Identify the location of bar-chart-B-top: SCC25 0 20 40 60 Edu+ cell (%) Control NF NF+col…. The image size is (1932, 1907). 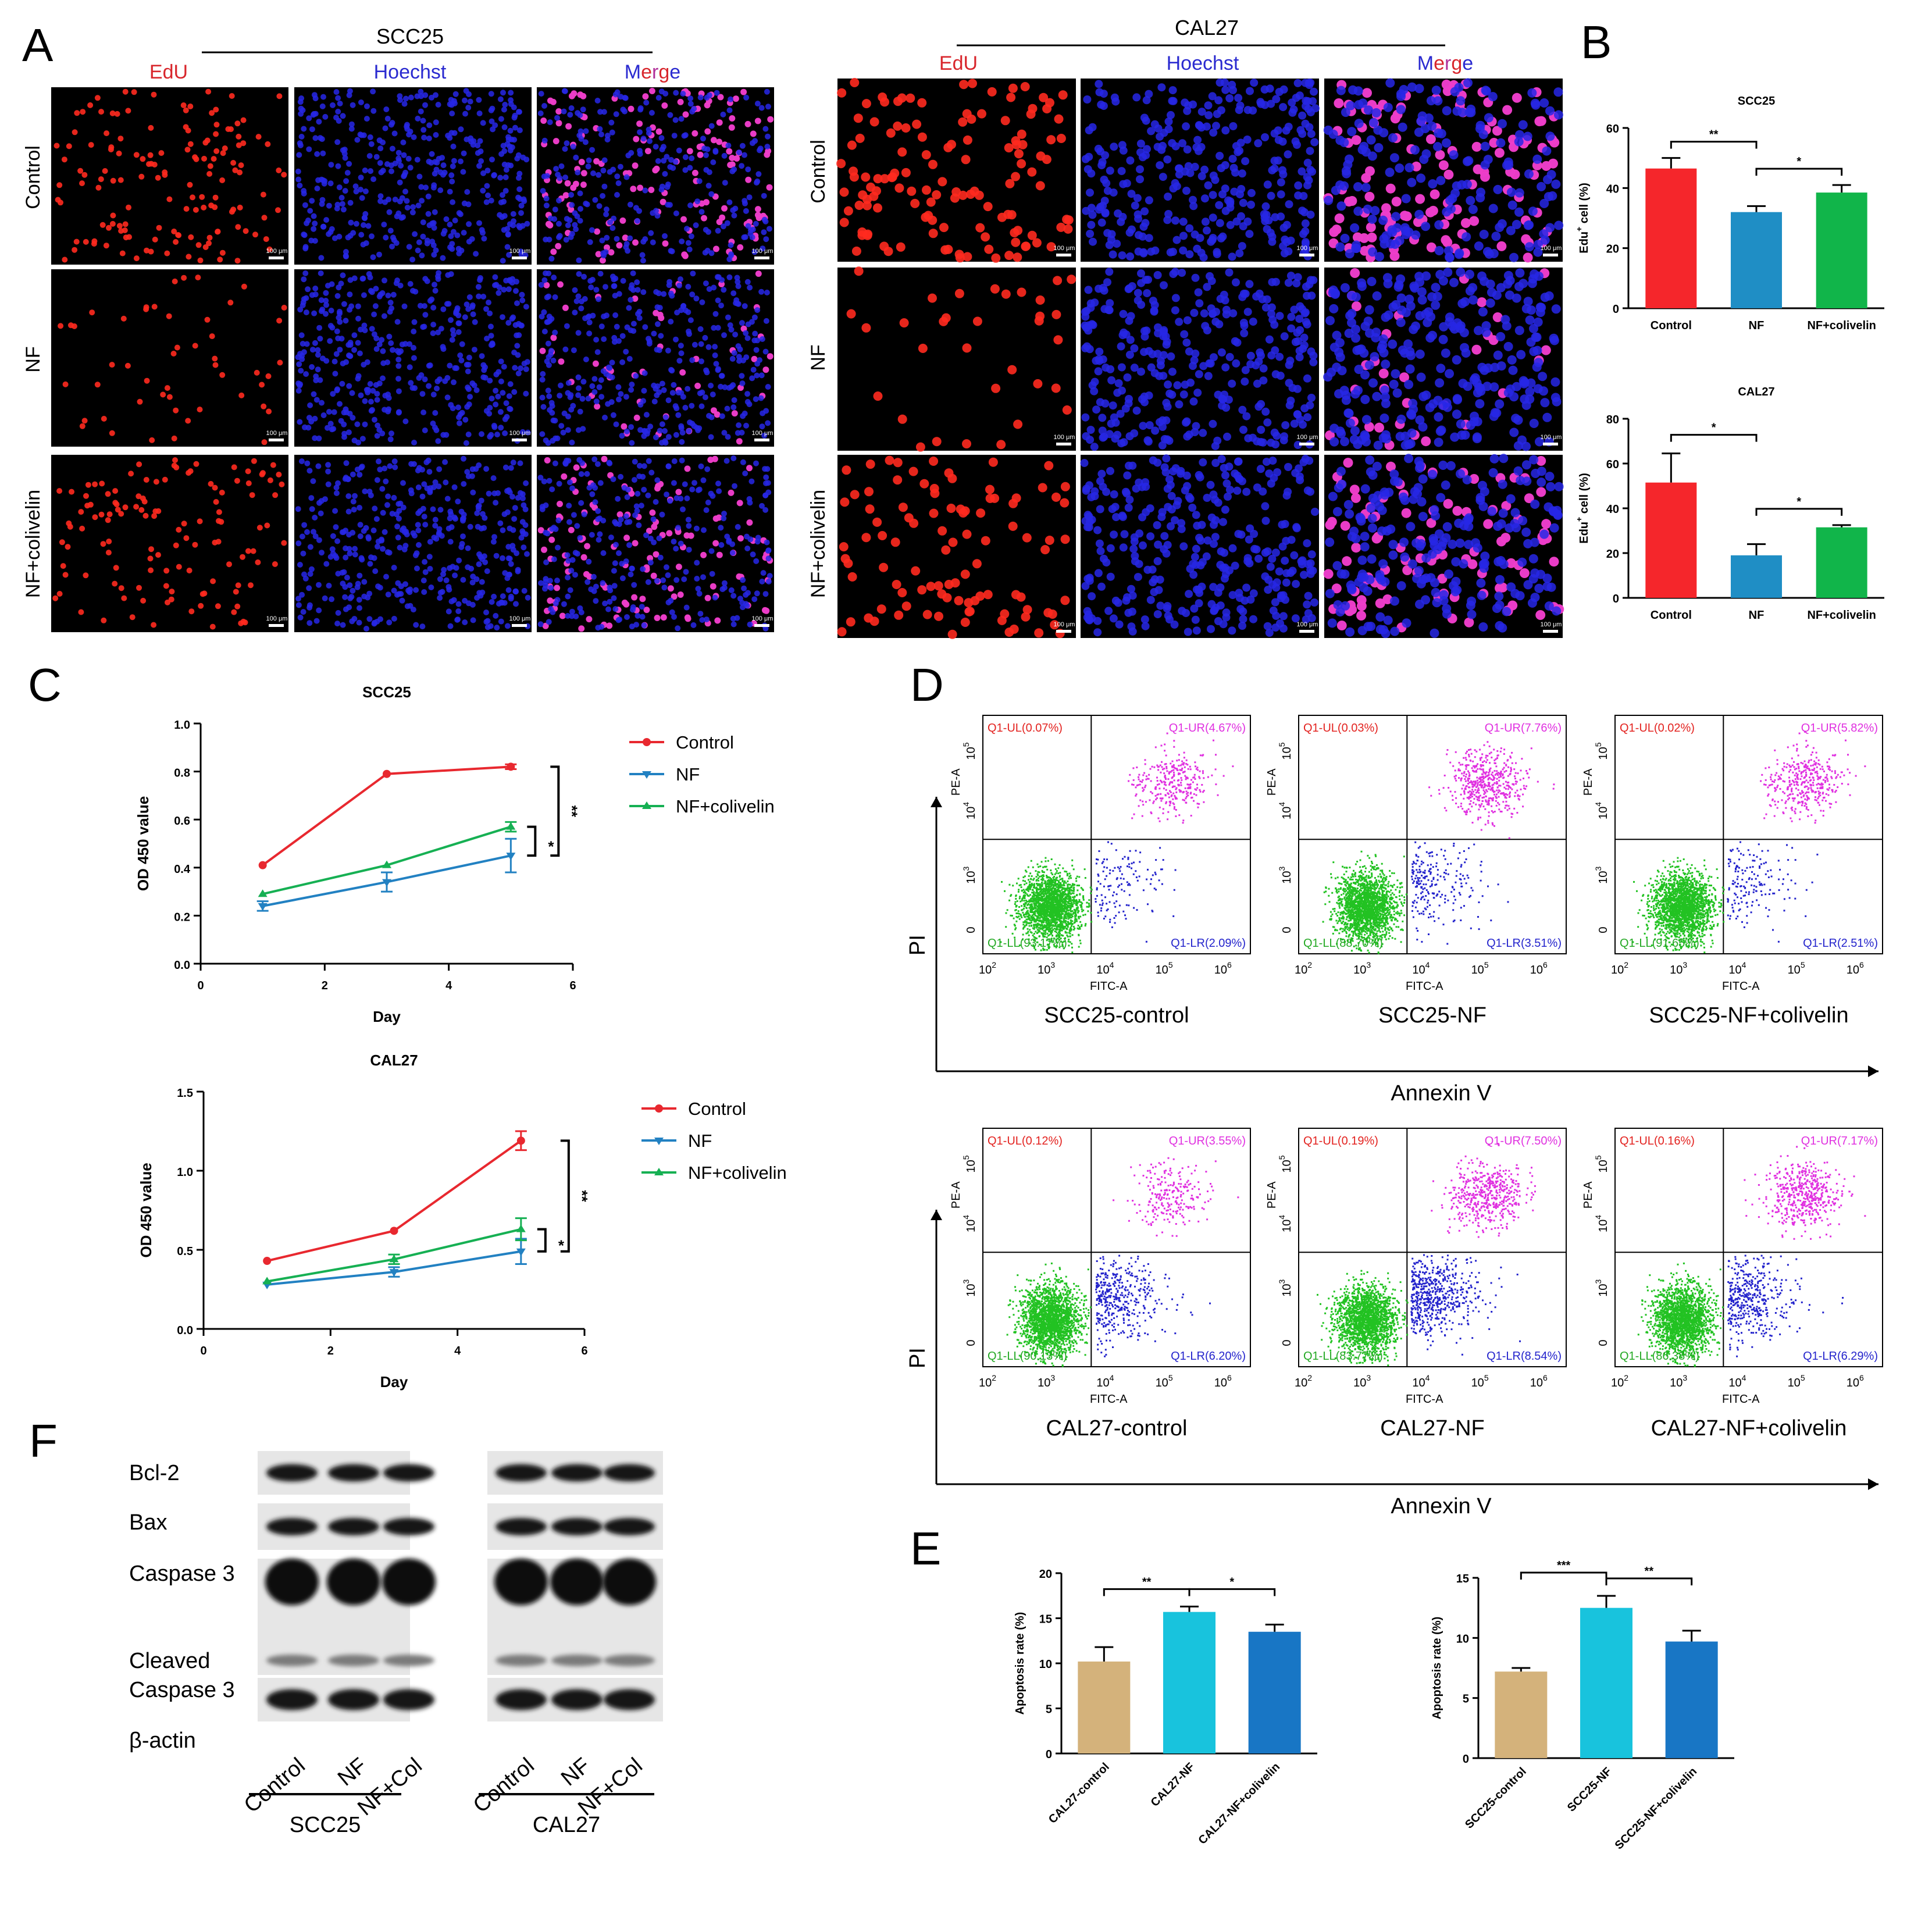
(1729, 213).